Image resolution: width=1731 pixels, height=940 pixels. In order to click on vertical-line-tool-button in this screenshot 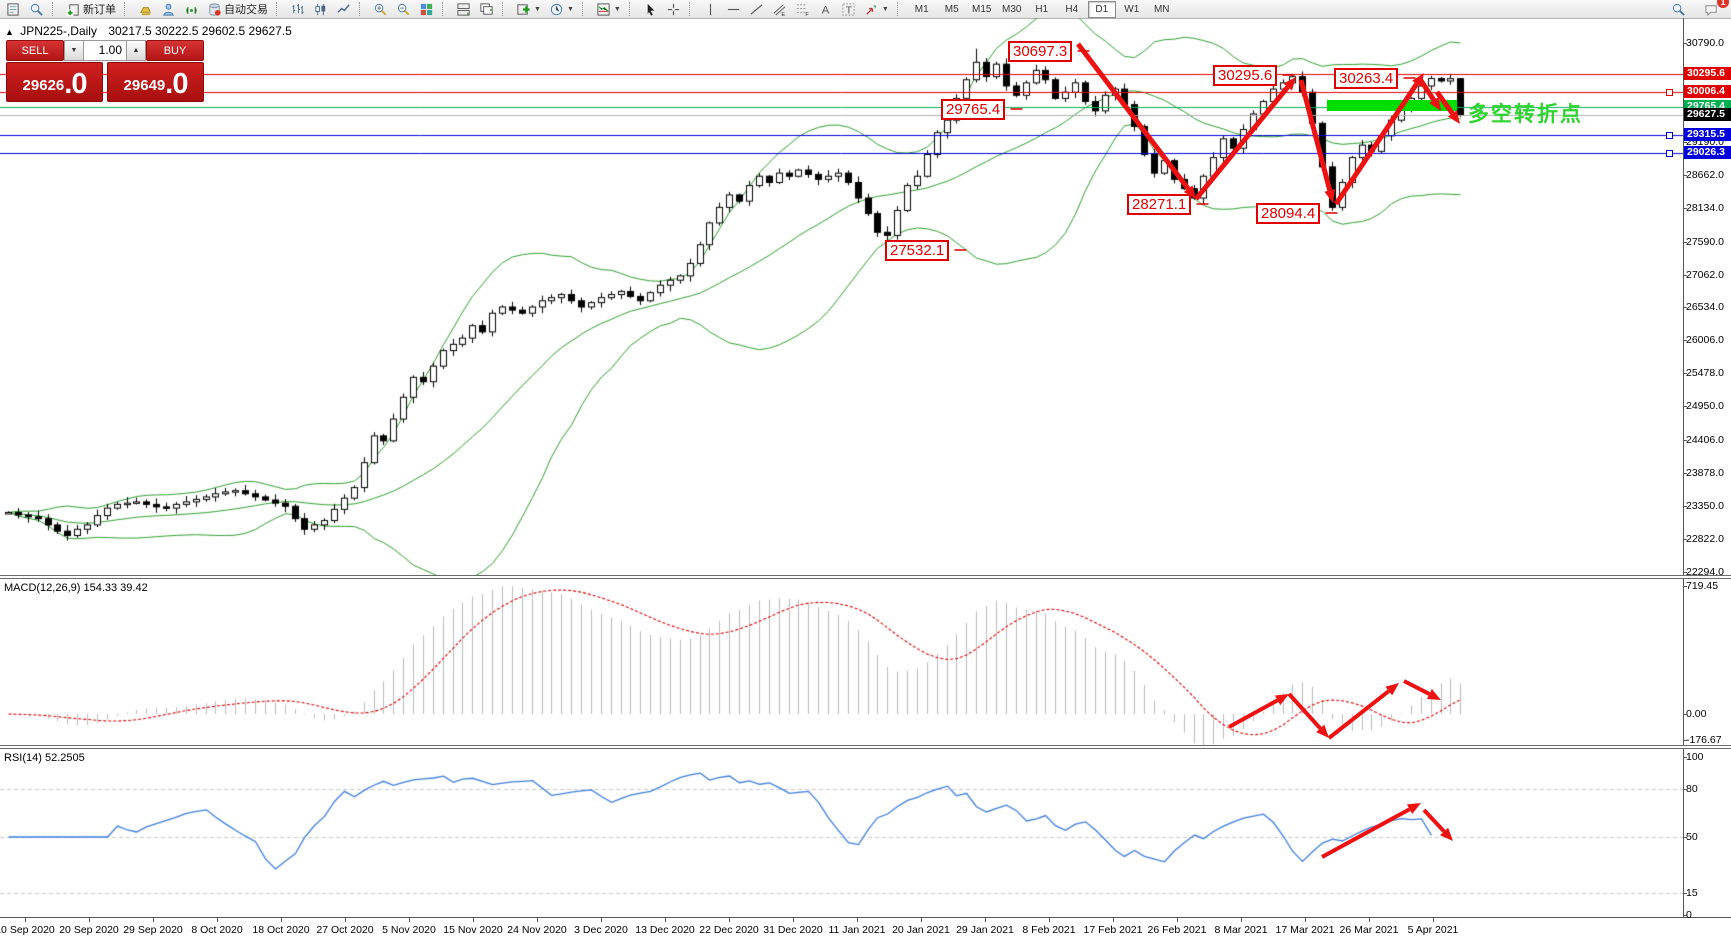, I will do `click(710, 9)`.